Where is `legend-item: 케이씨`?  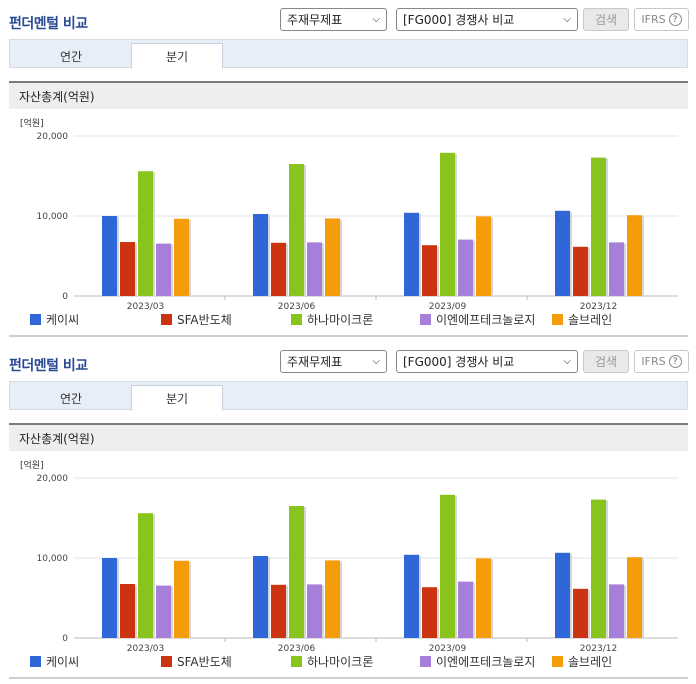 legend-item: 케이씨 is located at coordinates (54, 661).